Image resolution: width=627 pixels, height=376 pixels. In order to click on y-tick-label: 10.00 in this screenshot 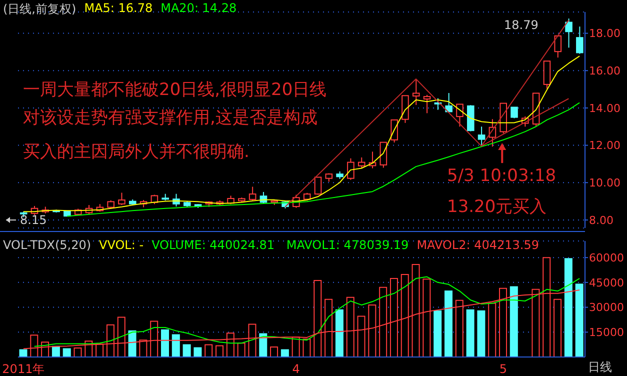, I will do `click(604, 183)`.